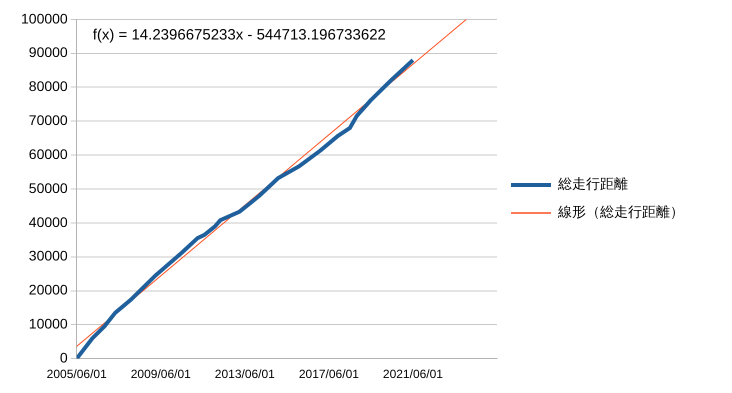 The width and height of the screenshot is (732, 393). I want to click on y-tick-label: 0, so click(64, 357).